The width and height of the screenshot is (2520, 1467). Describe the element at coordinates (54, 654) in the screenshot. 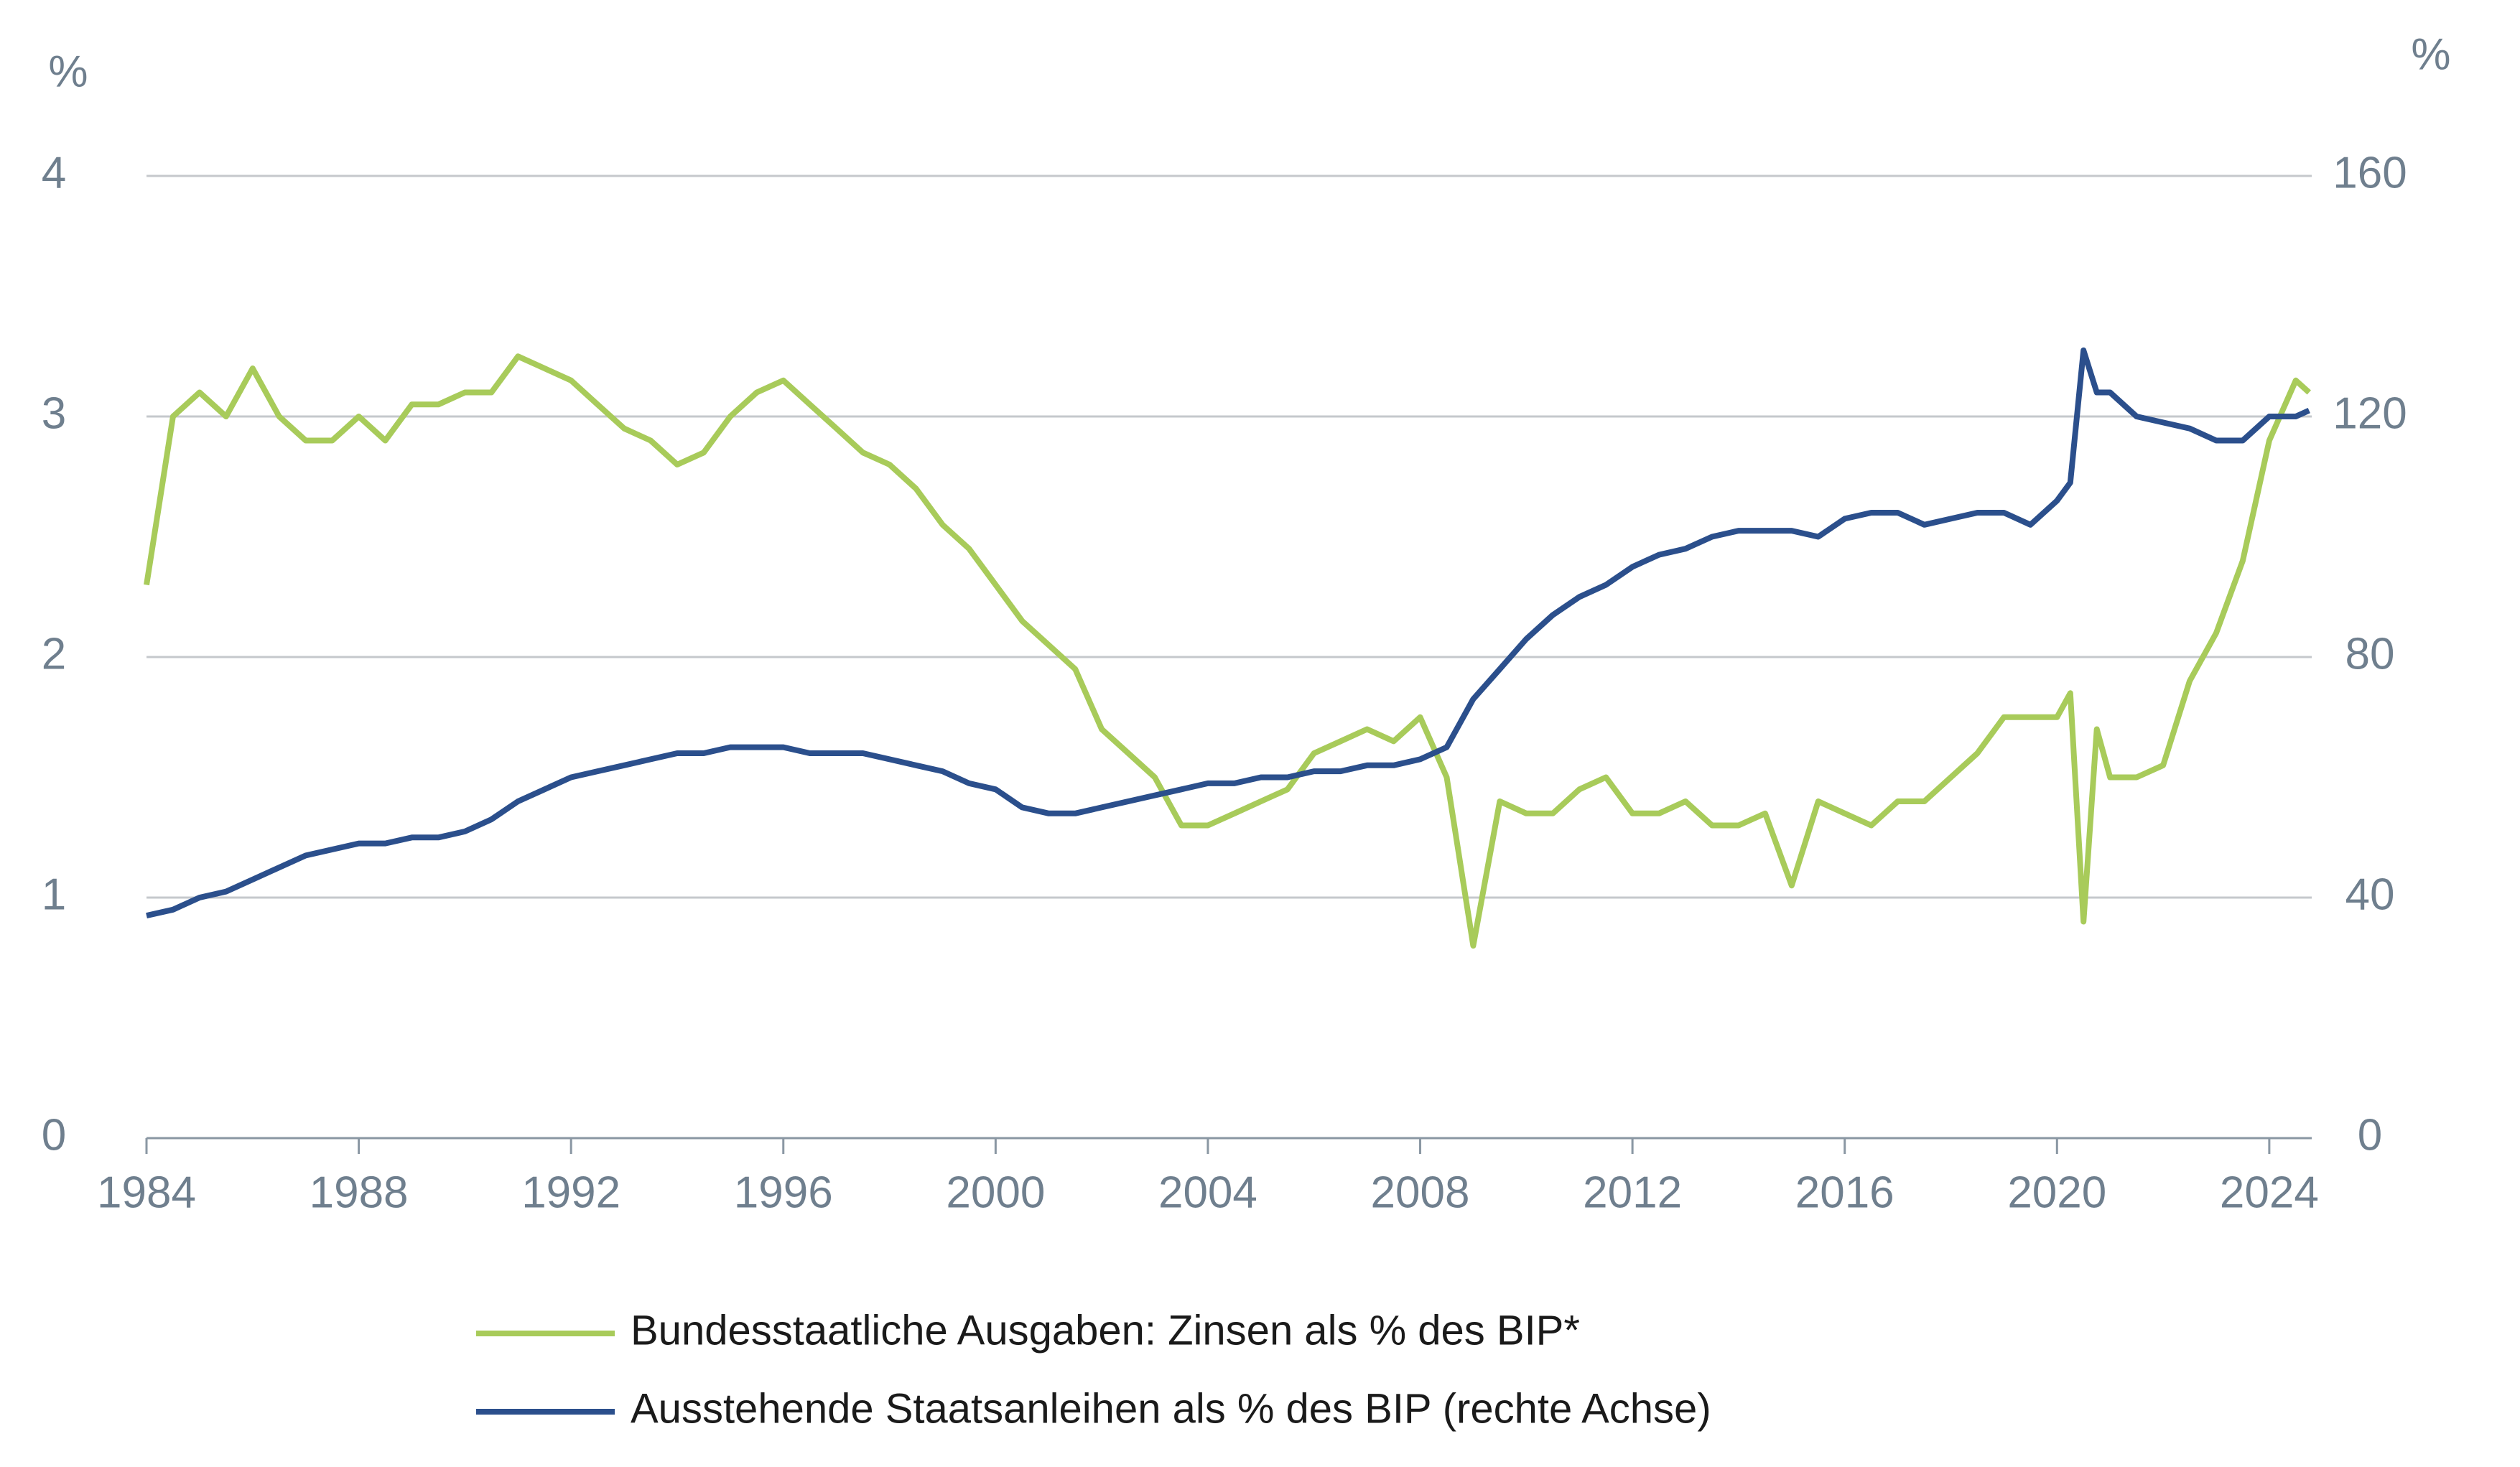

I see `y-tick-label: 2` at that location.